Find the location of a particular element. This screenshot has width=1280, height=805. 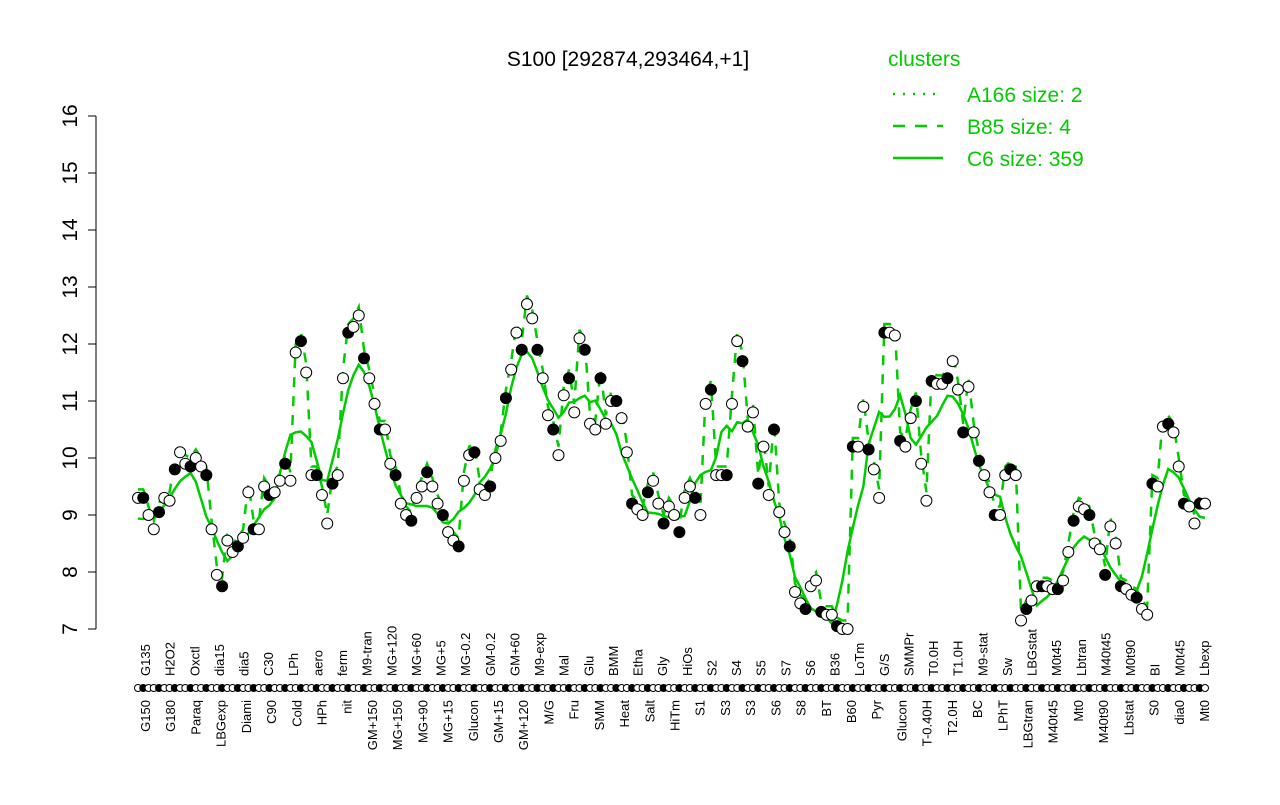

x-tick-label-top: Lbtran is located at coordinates (1081, 657).